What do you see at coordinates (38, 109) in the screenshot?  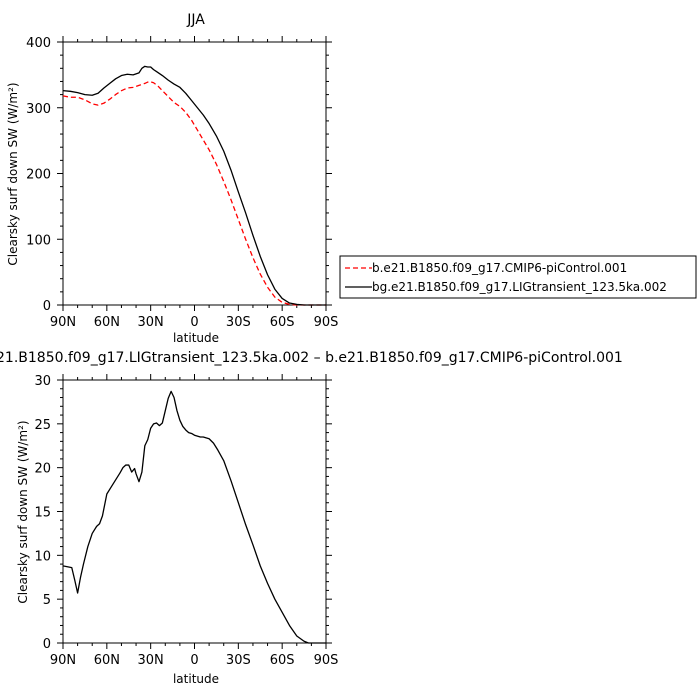 I see `top-y-tick-label: 300` at bounding box center [38, 109].